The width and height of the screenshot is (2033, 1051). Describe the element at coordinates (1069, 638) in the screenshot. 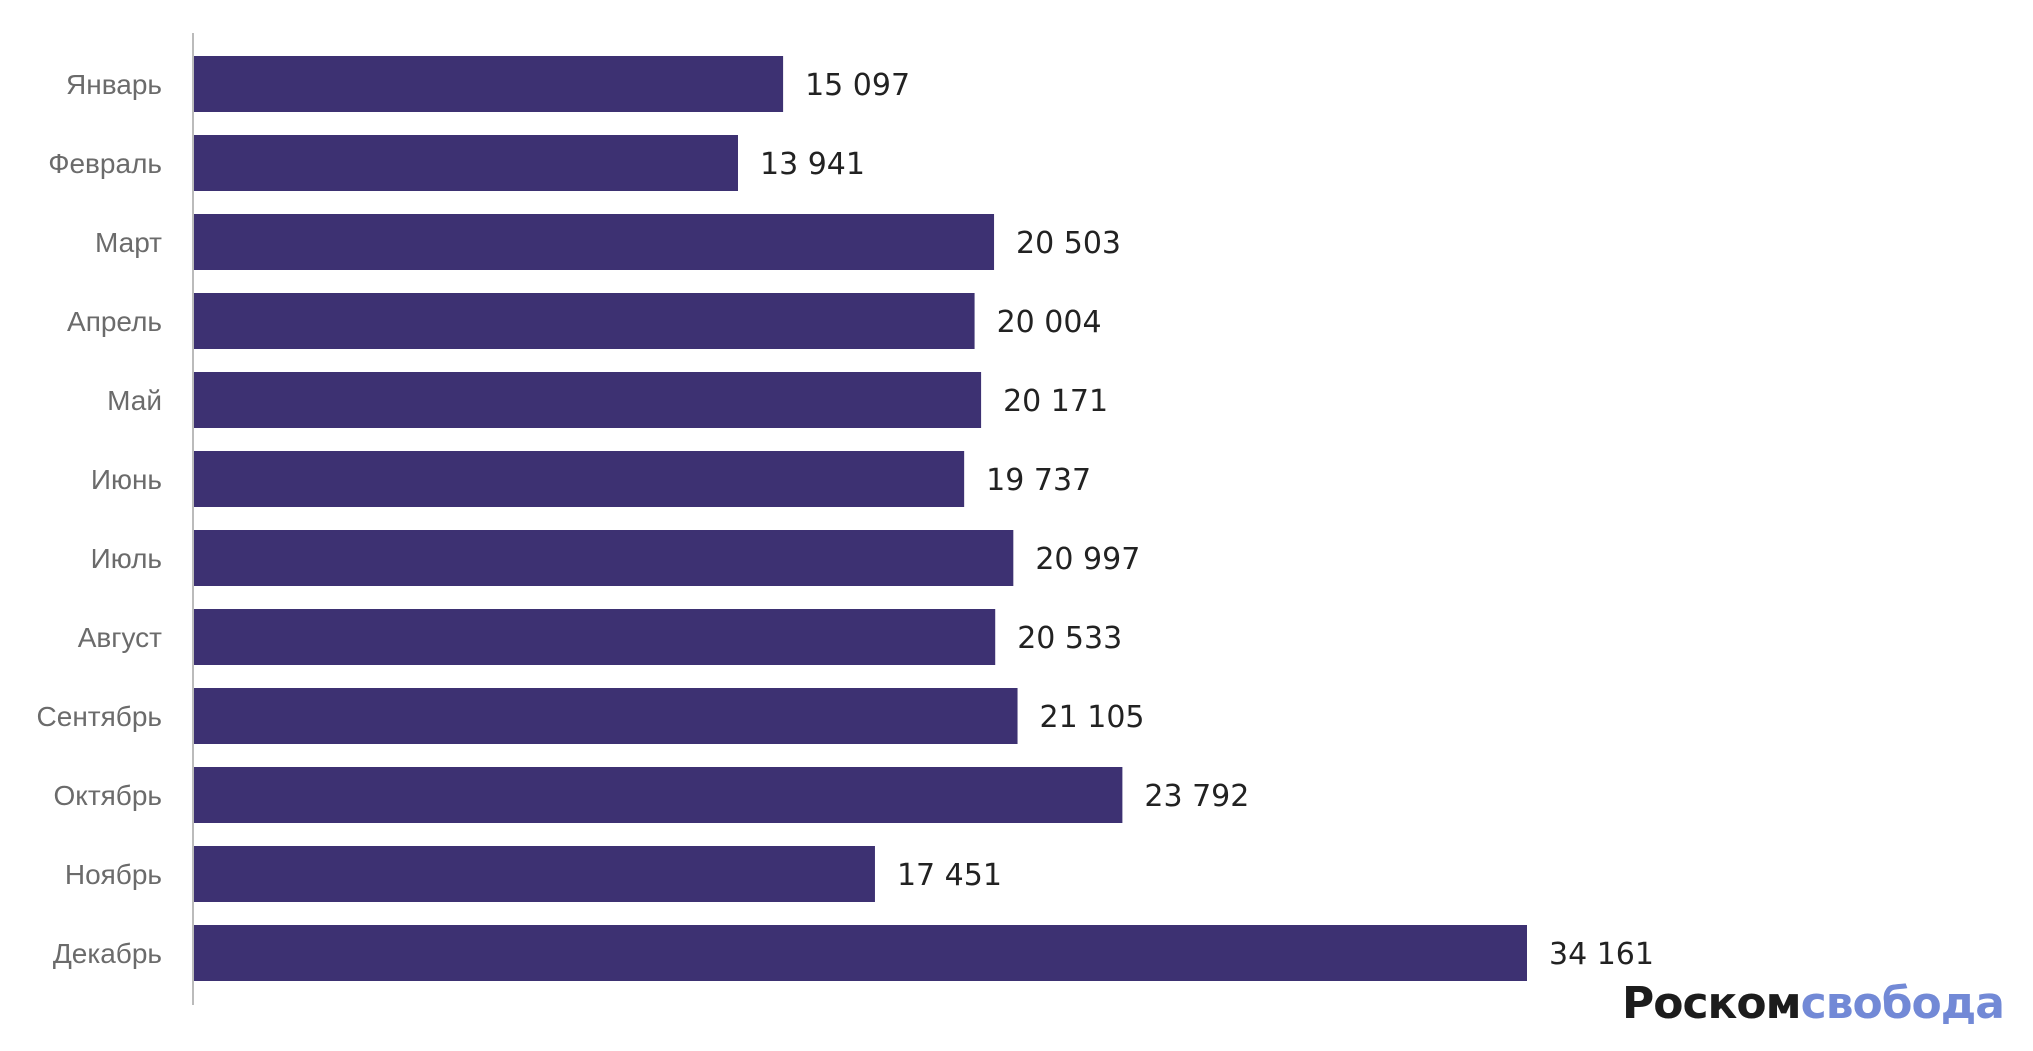

I see `data-label: 20 533` at that location.